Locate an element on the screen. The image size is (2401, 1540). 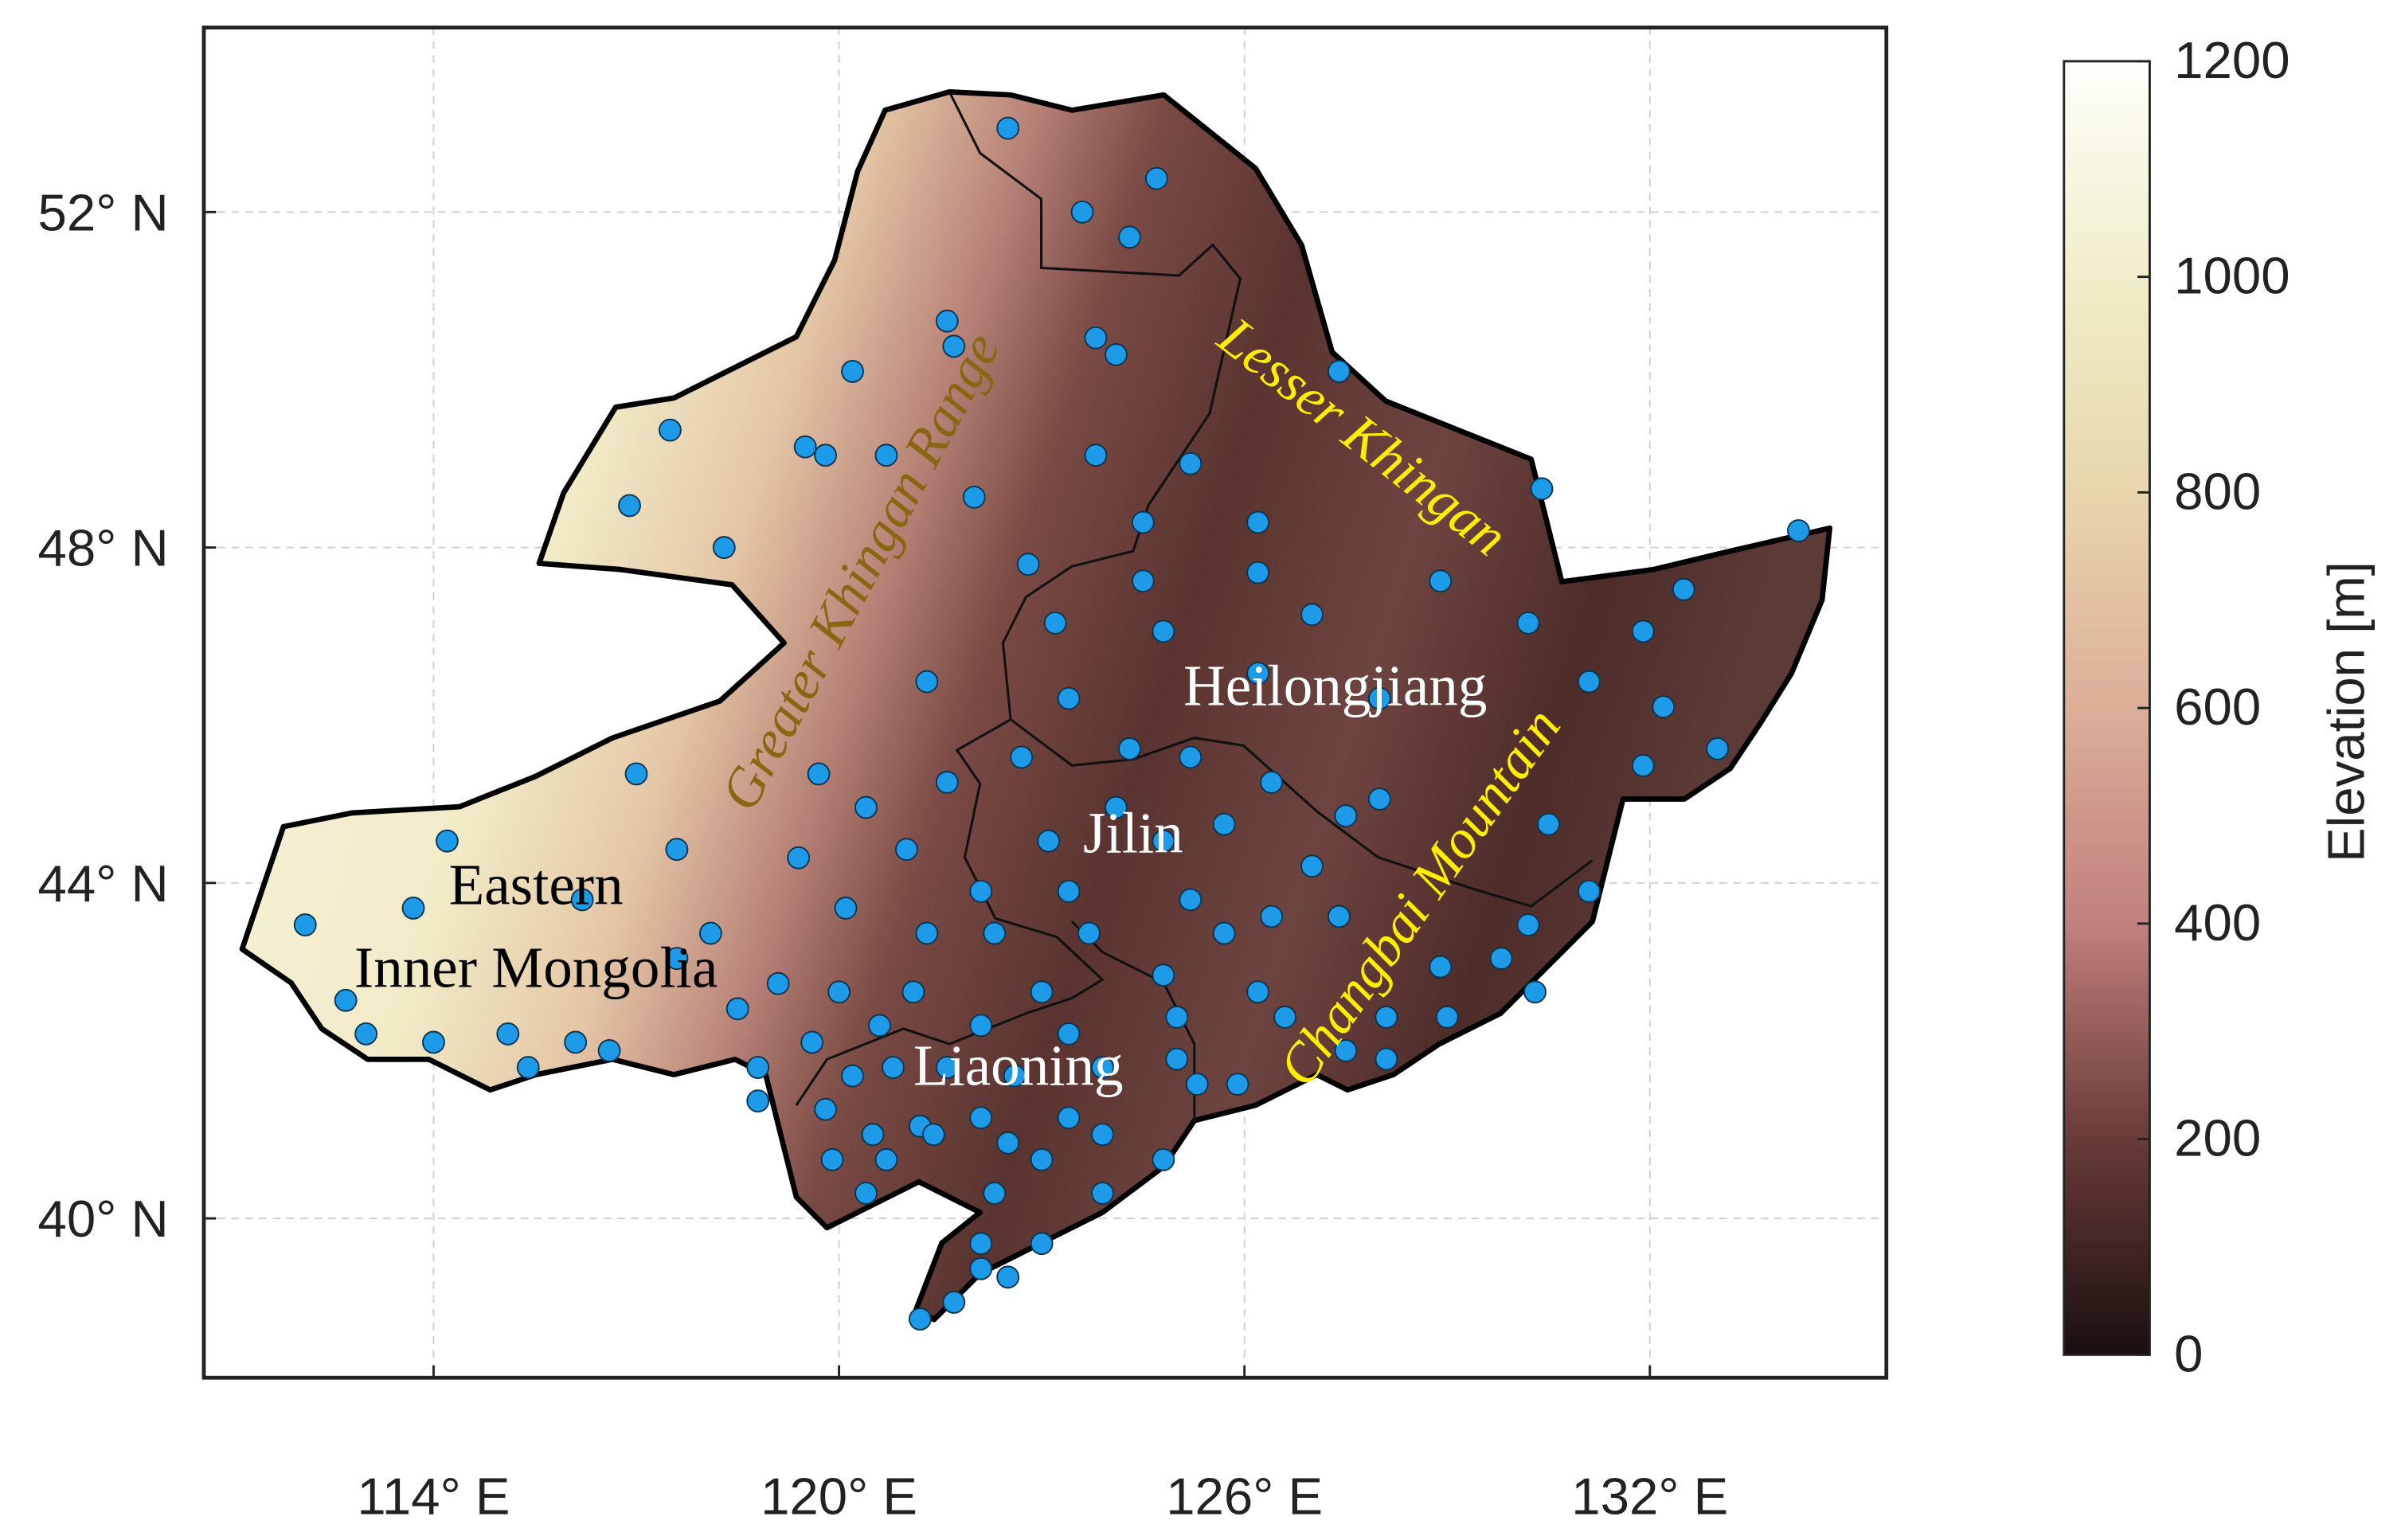
region-label: Inner Mongolia is located at coordinates (536, 967).